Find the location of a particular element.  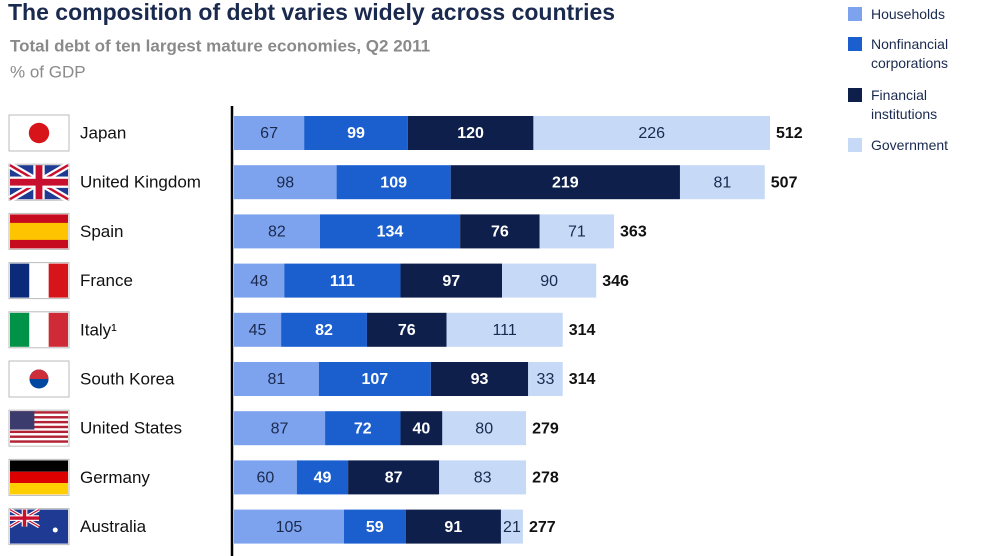

value-label: 21 is located at coordinates (512, 527).